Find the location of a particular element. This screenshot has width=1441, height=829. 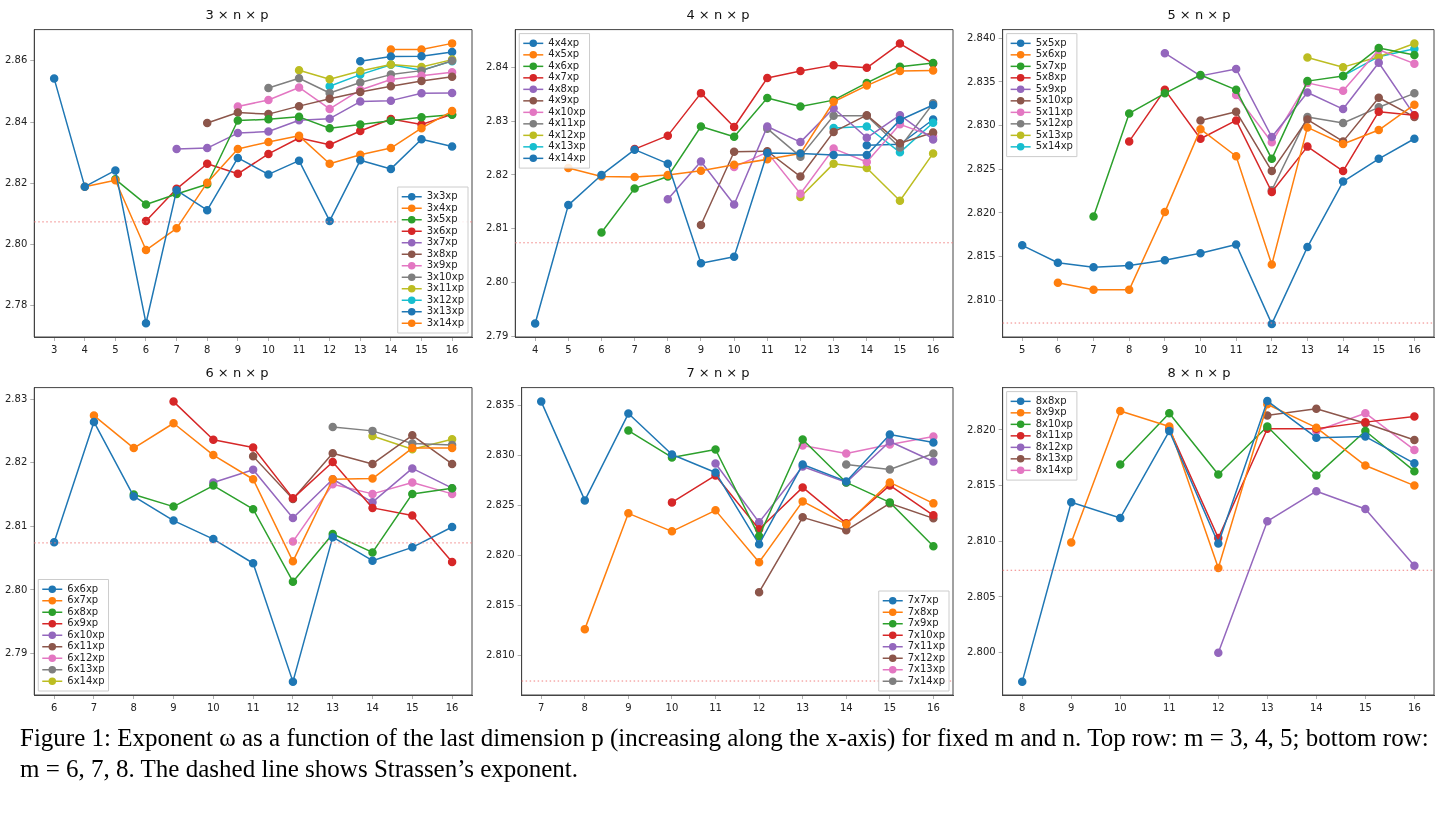

legend-label: 6x9xp is located at coordinates (83, 623).